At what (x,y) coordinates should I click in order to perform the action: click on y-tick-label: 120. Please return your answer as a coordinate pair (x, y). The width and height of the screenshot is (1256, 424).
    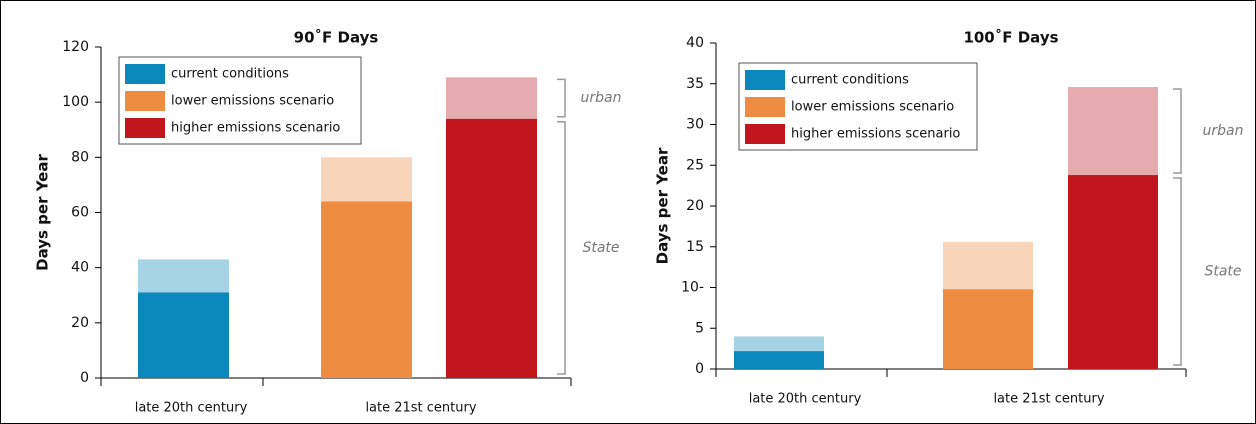
    Looking at the image, I should click on (75, 47).